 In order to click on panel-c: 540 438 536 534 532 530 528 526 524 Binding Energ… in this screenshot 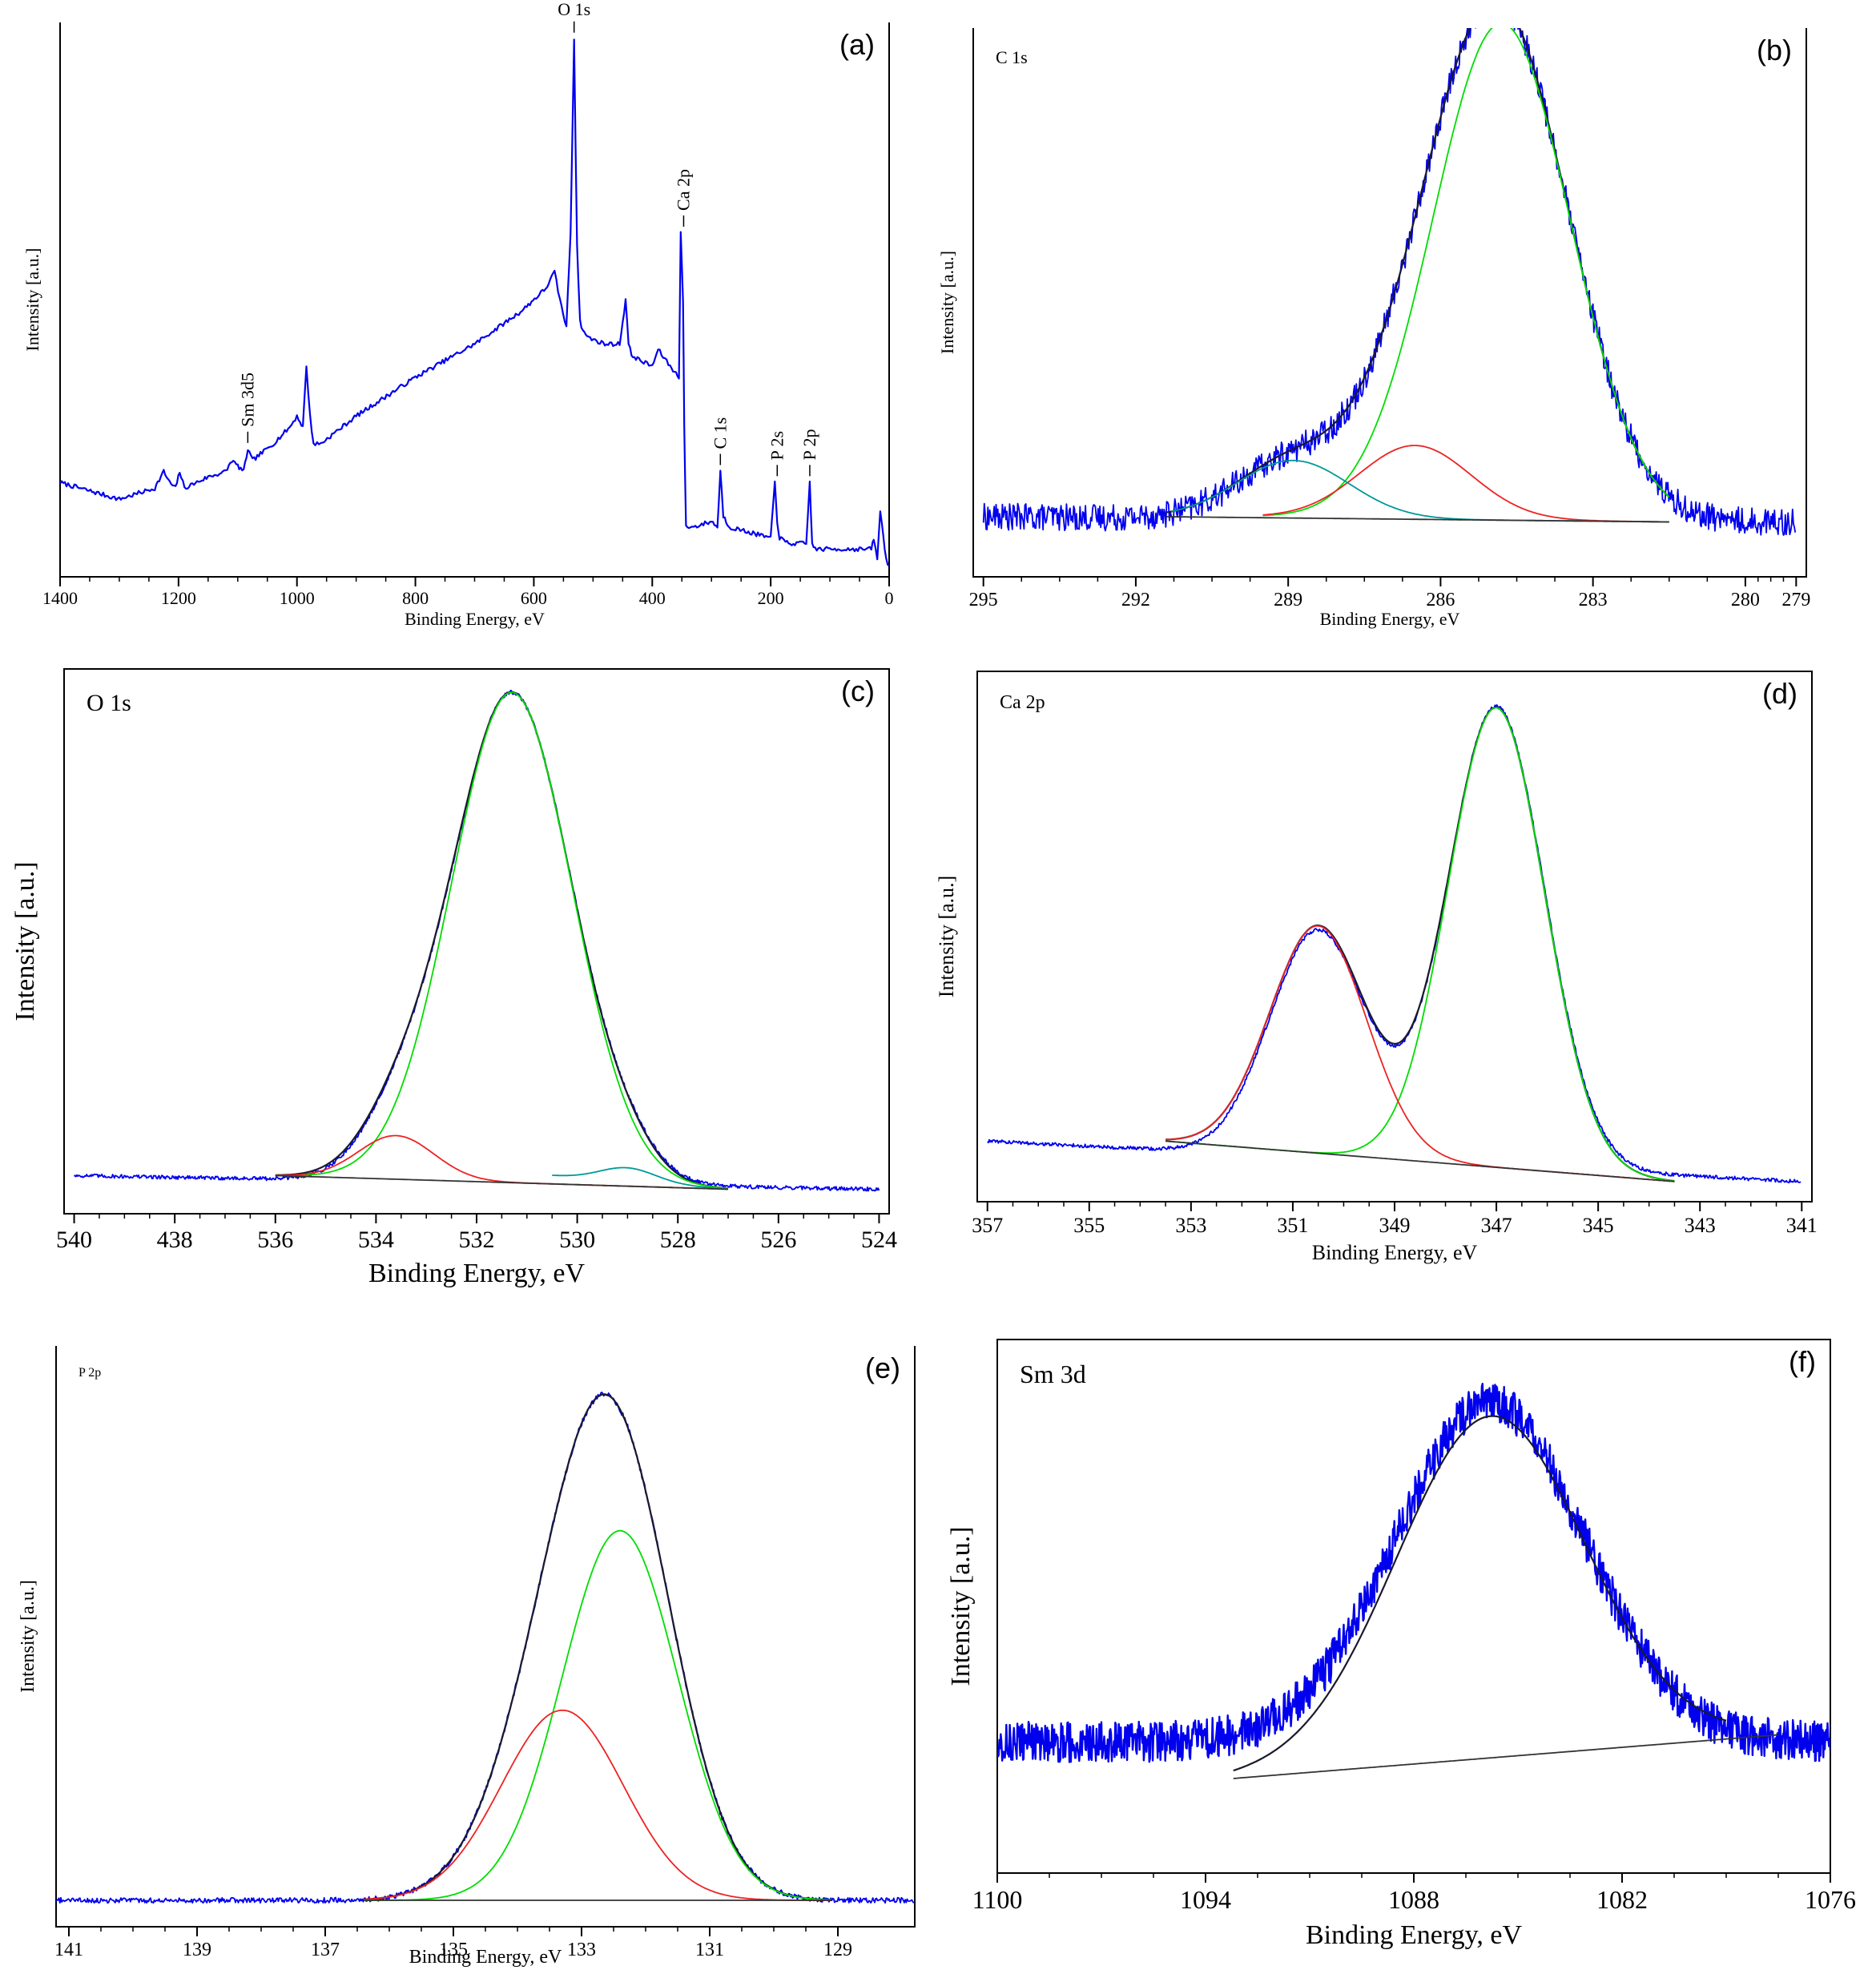, I will do `click(453, 978)`.